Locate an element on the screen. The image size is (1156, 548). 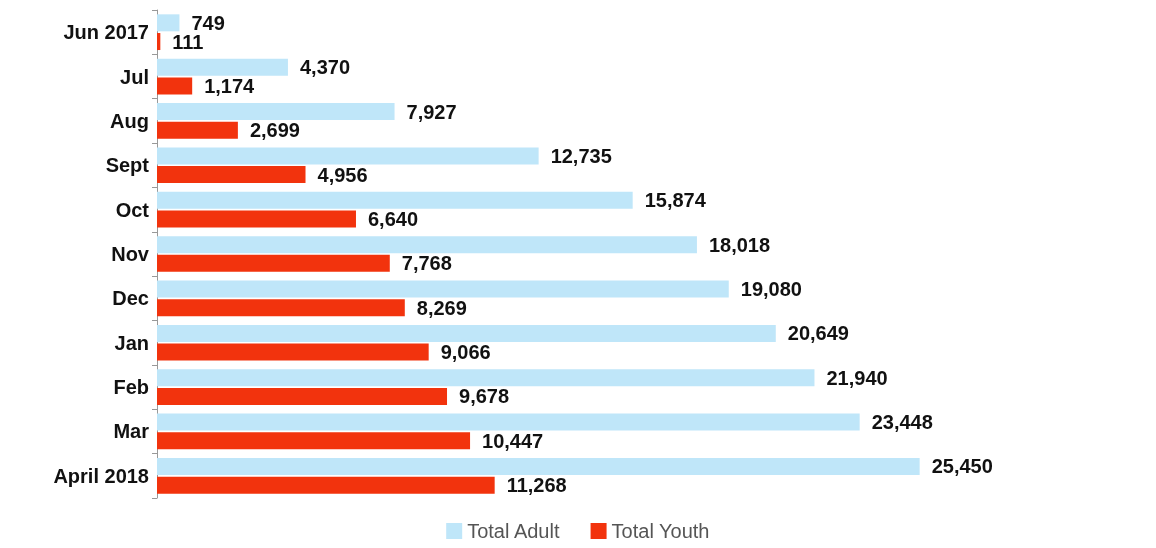
data-label: 9,678 is located at coordinates (484, 396).